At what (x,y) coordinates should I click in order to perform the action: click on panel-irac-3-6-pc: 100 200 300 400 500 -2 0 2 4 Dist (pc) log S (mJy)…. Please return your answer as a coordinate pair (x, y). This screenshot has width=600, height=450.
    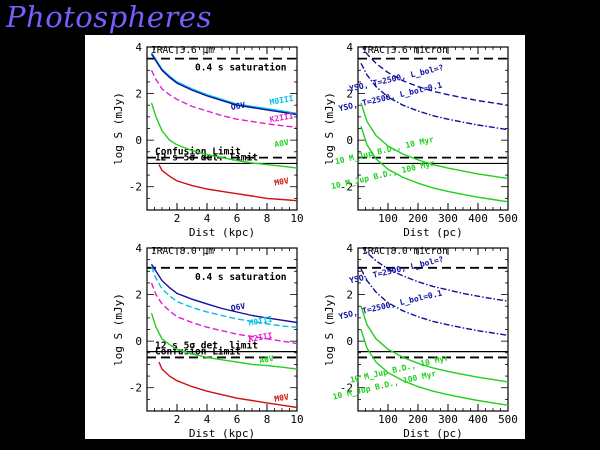
    Looking at the image, I should click on (420, 140).